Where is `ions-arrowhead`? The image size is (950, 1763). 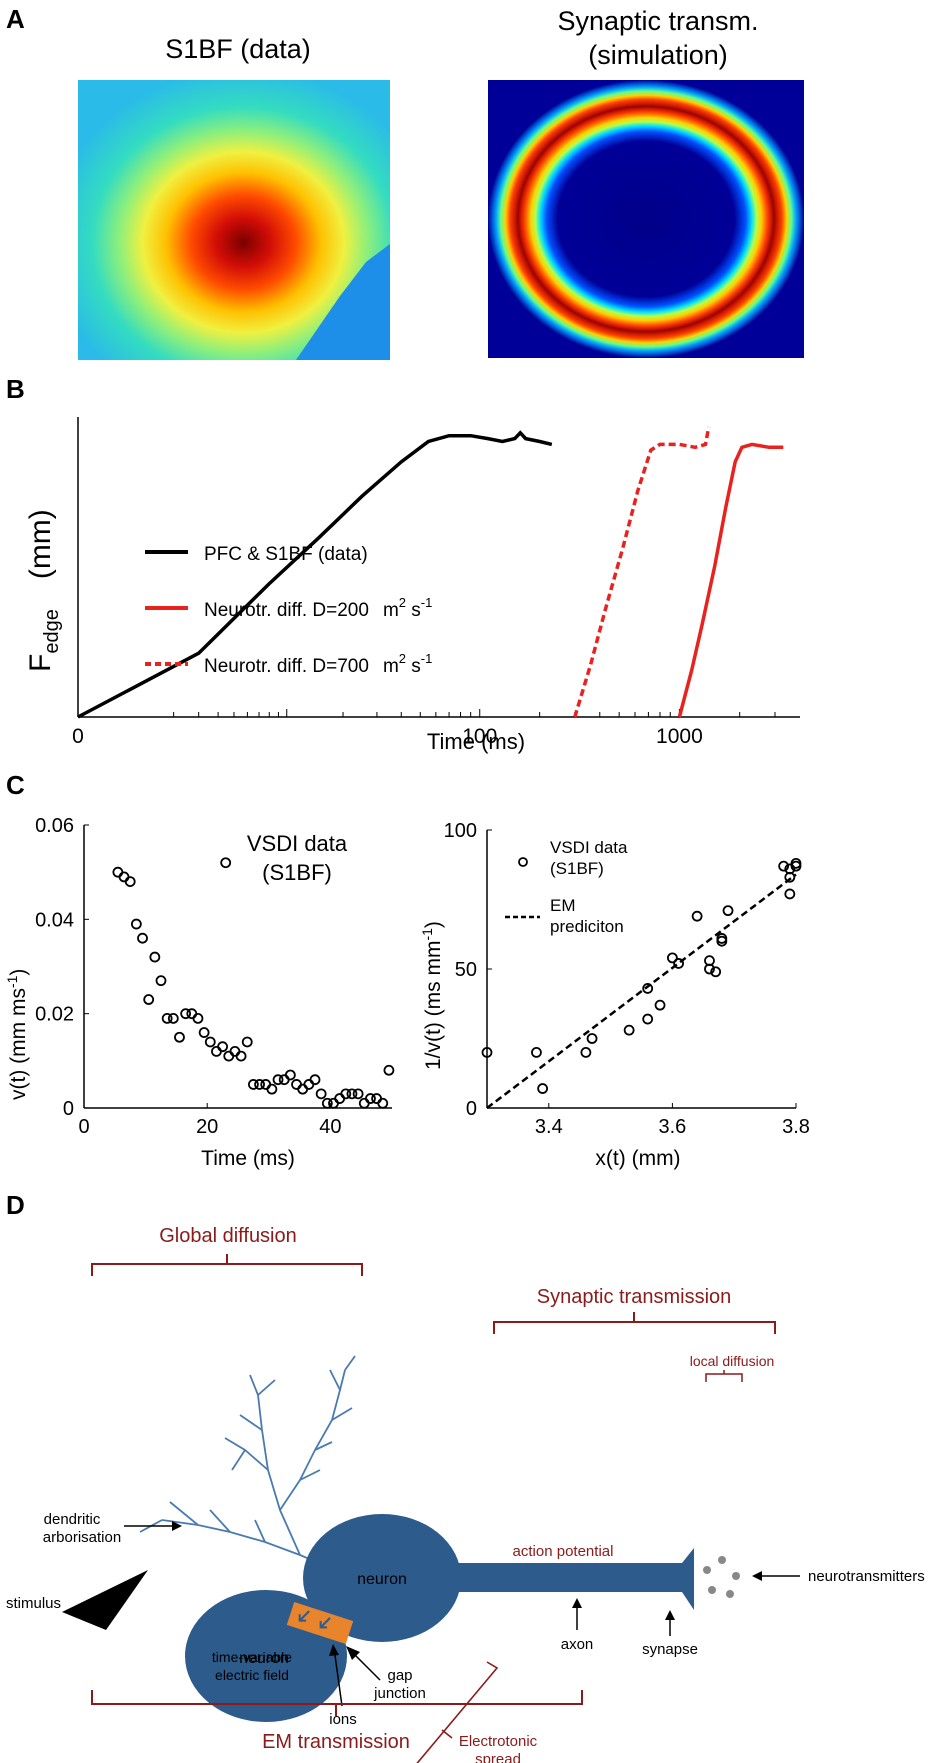 ions-arrowhead is located at coordinates (334, 1650).